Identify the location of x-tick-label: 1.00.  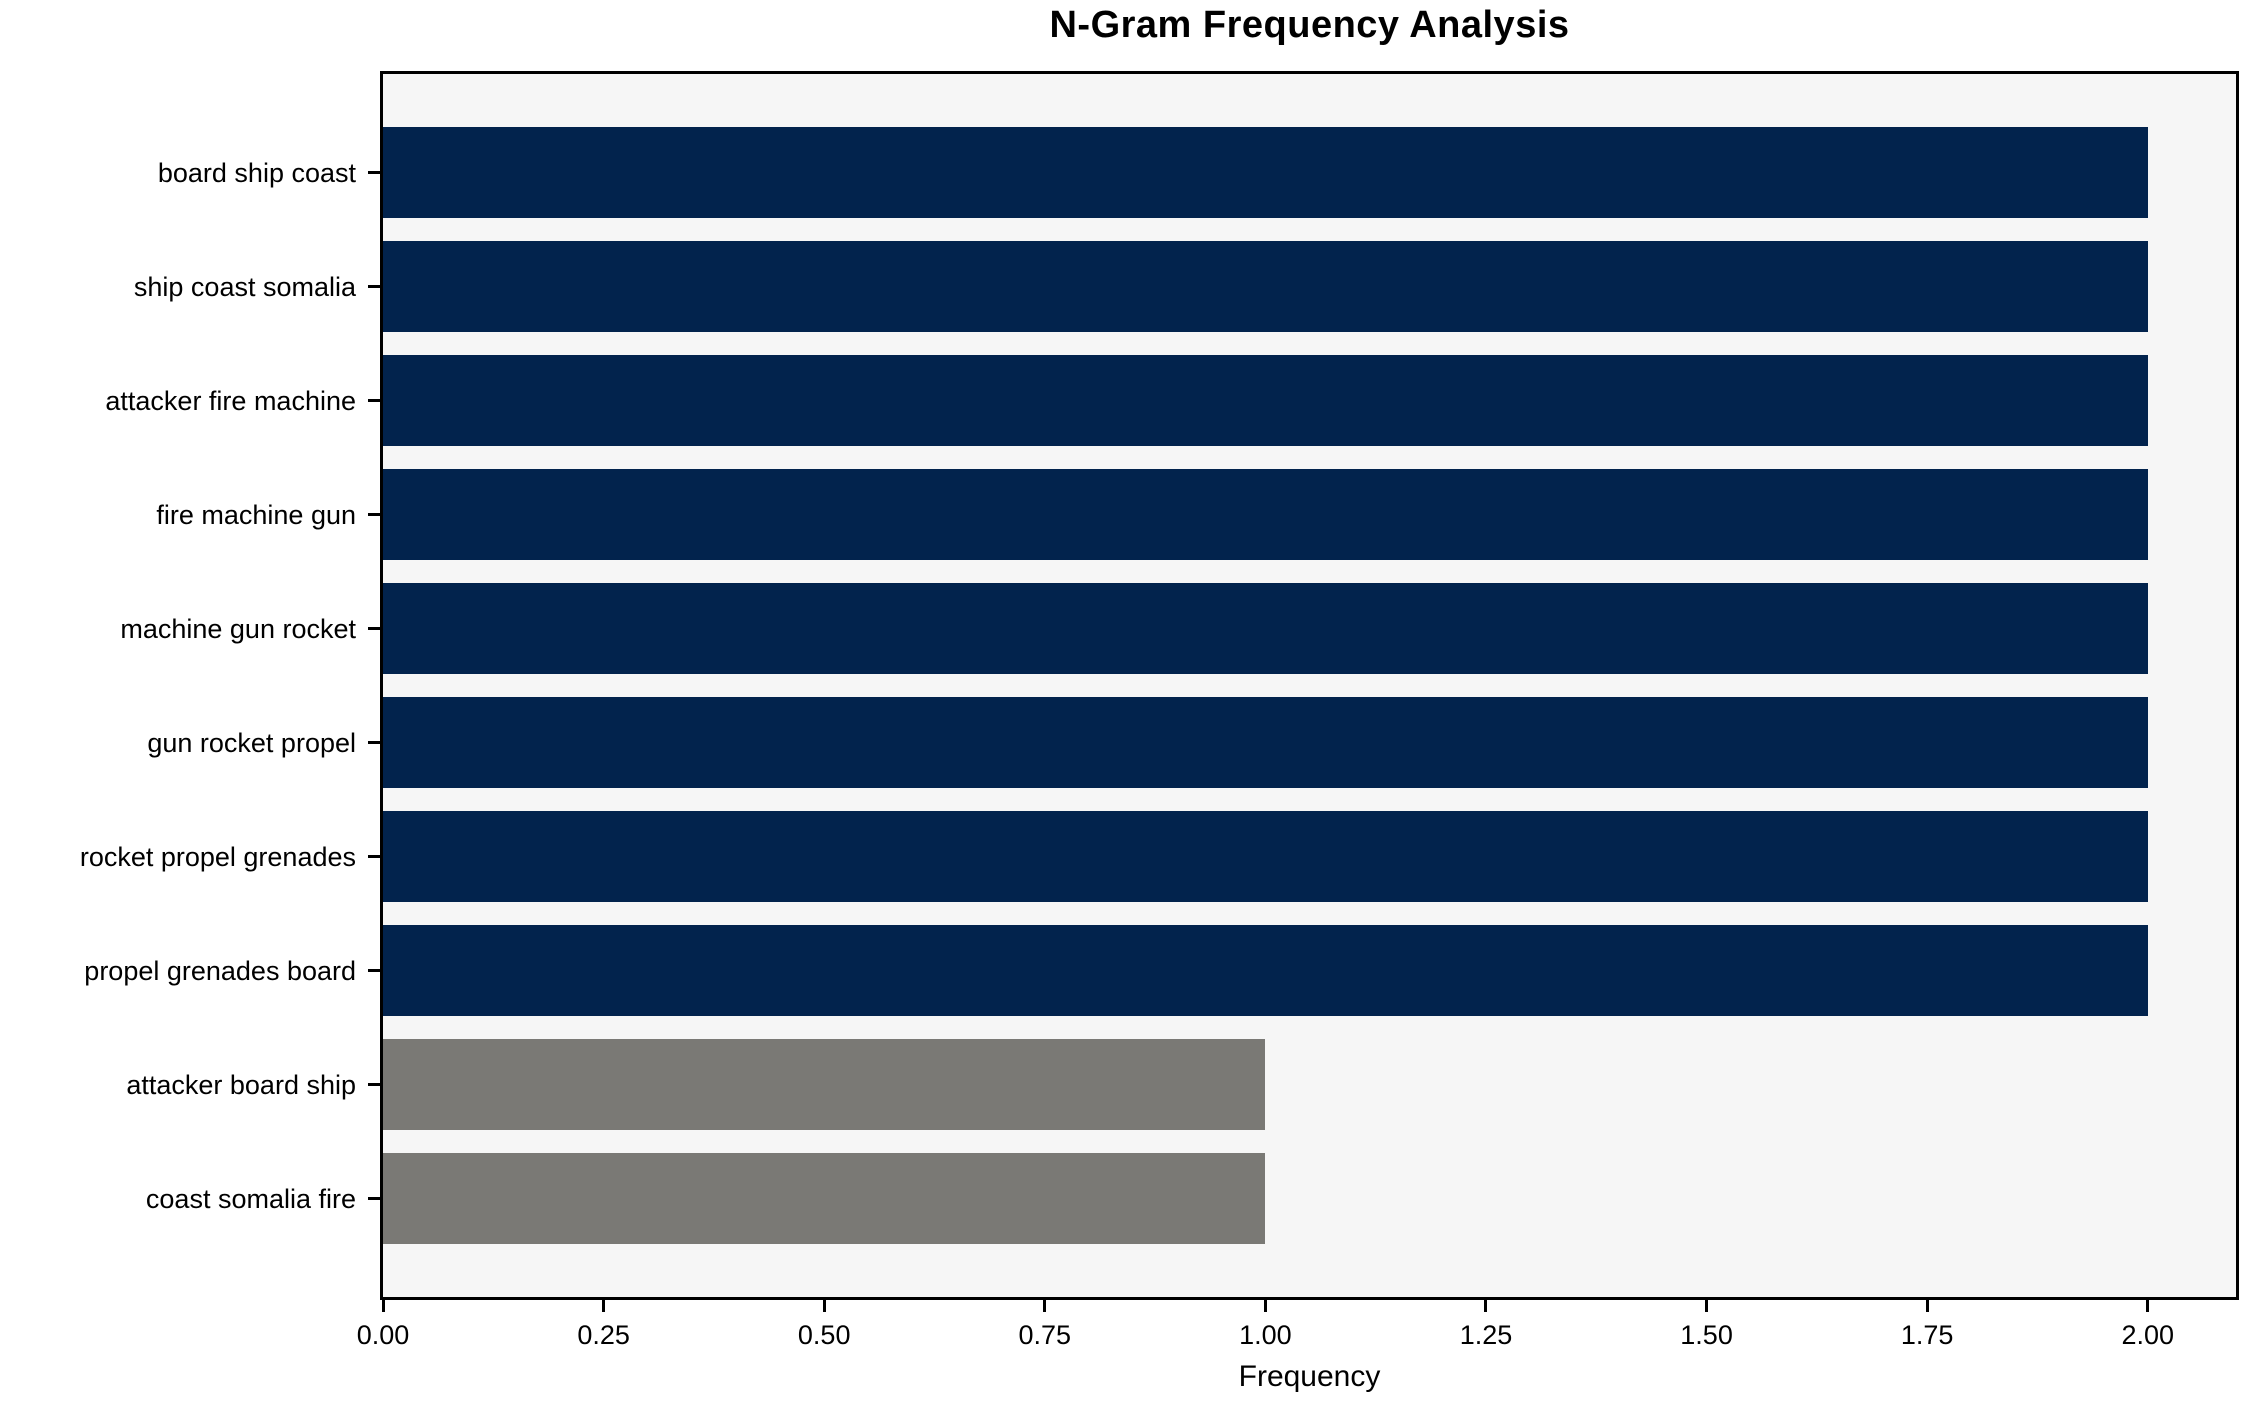
(1265, 1335).